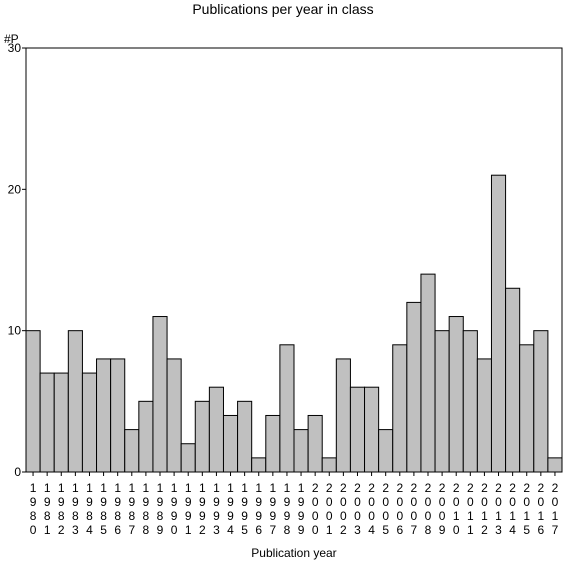 This screenshot has height=567, width=567. What do you see at coordinates (146, 436) in the screenshot?
I see `bar-1988` at bounding box center [146, 436].